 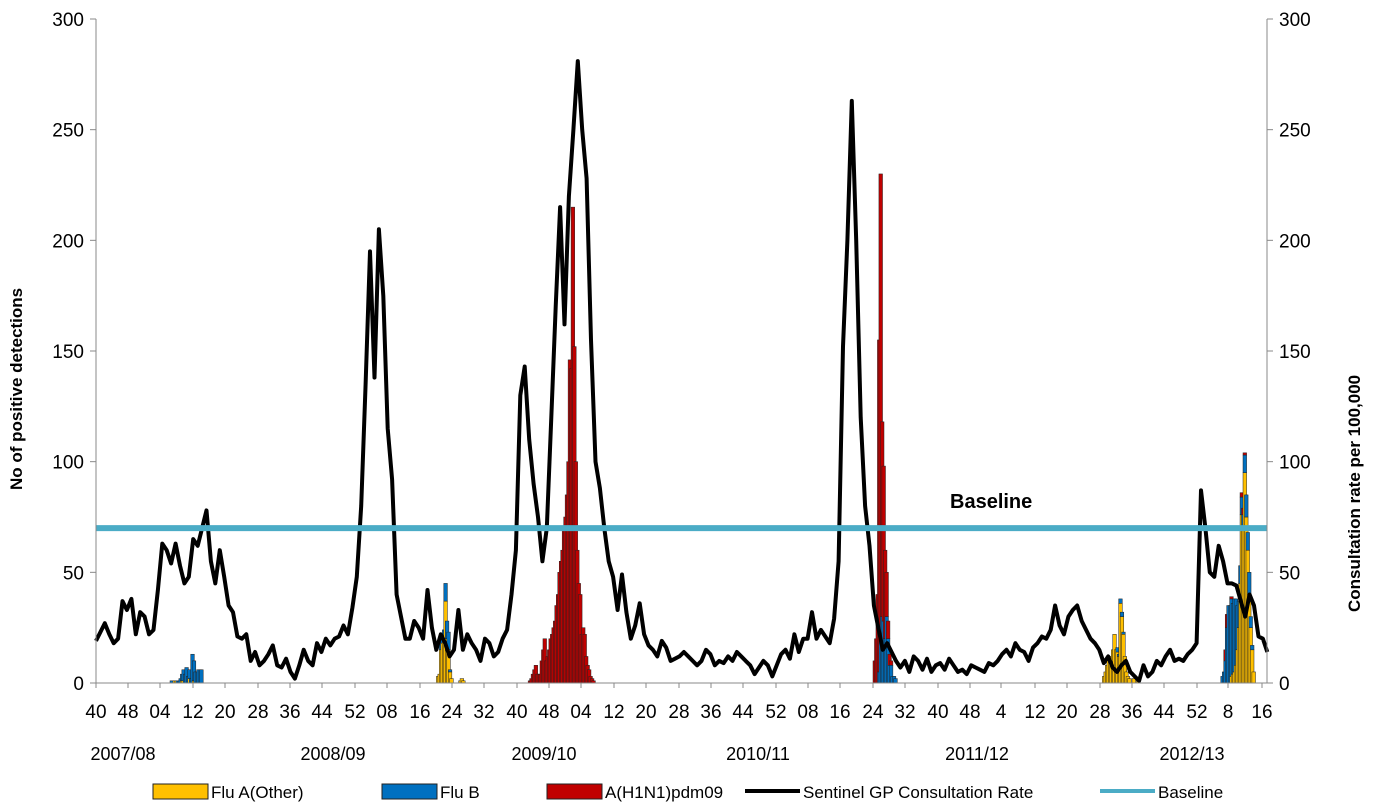 I want to click on season-label: 2007/08, so click(x=122, y=754).